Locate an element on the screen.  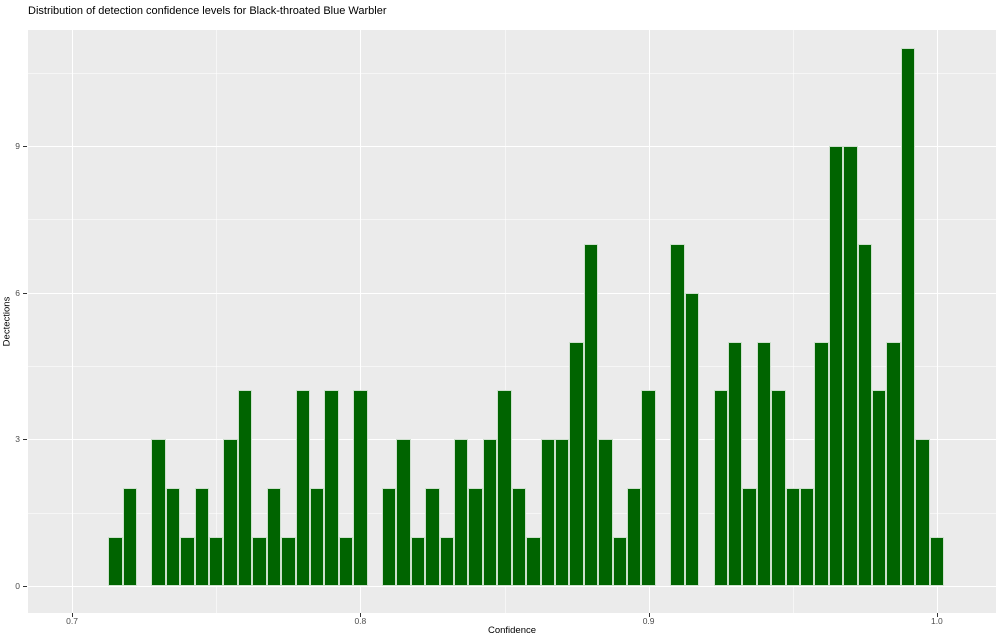
y-tick-label: 9 is located at coordinates (17, 146).